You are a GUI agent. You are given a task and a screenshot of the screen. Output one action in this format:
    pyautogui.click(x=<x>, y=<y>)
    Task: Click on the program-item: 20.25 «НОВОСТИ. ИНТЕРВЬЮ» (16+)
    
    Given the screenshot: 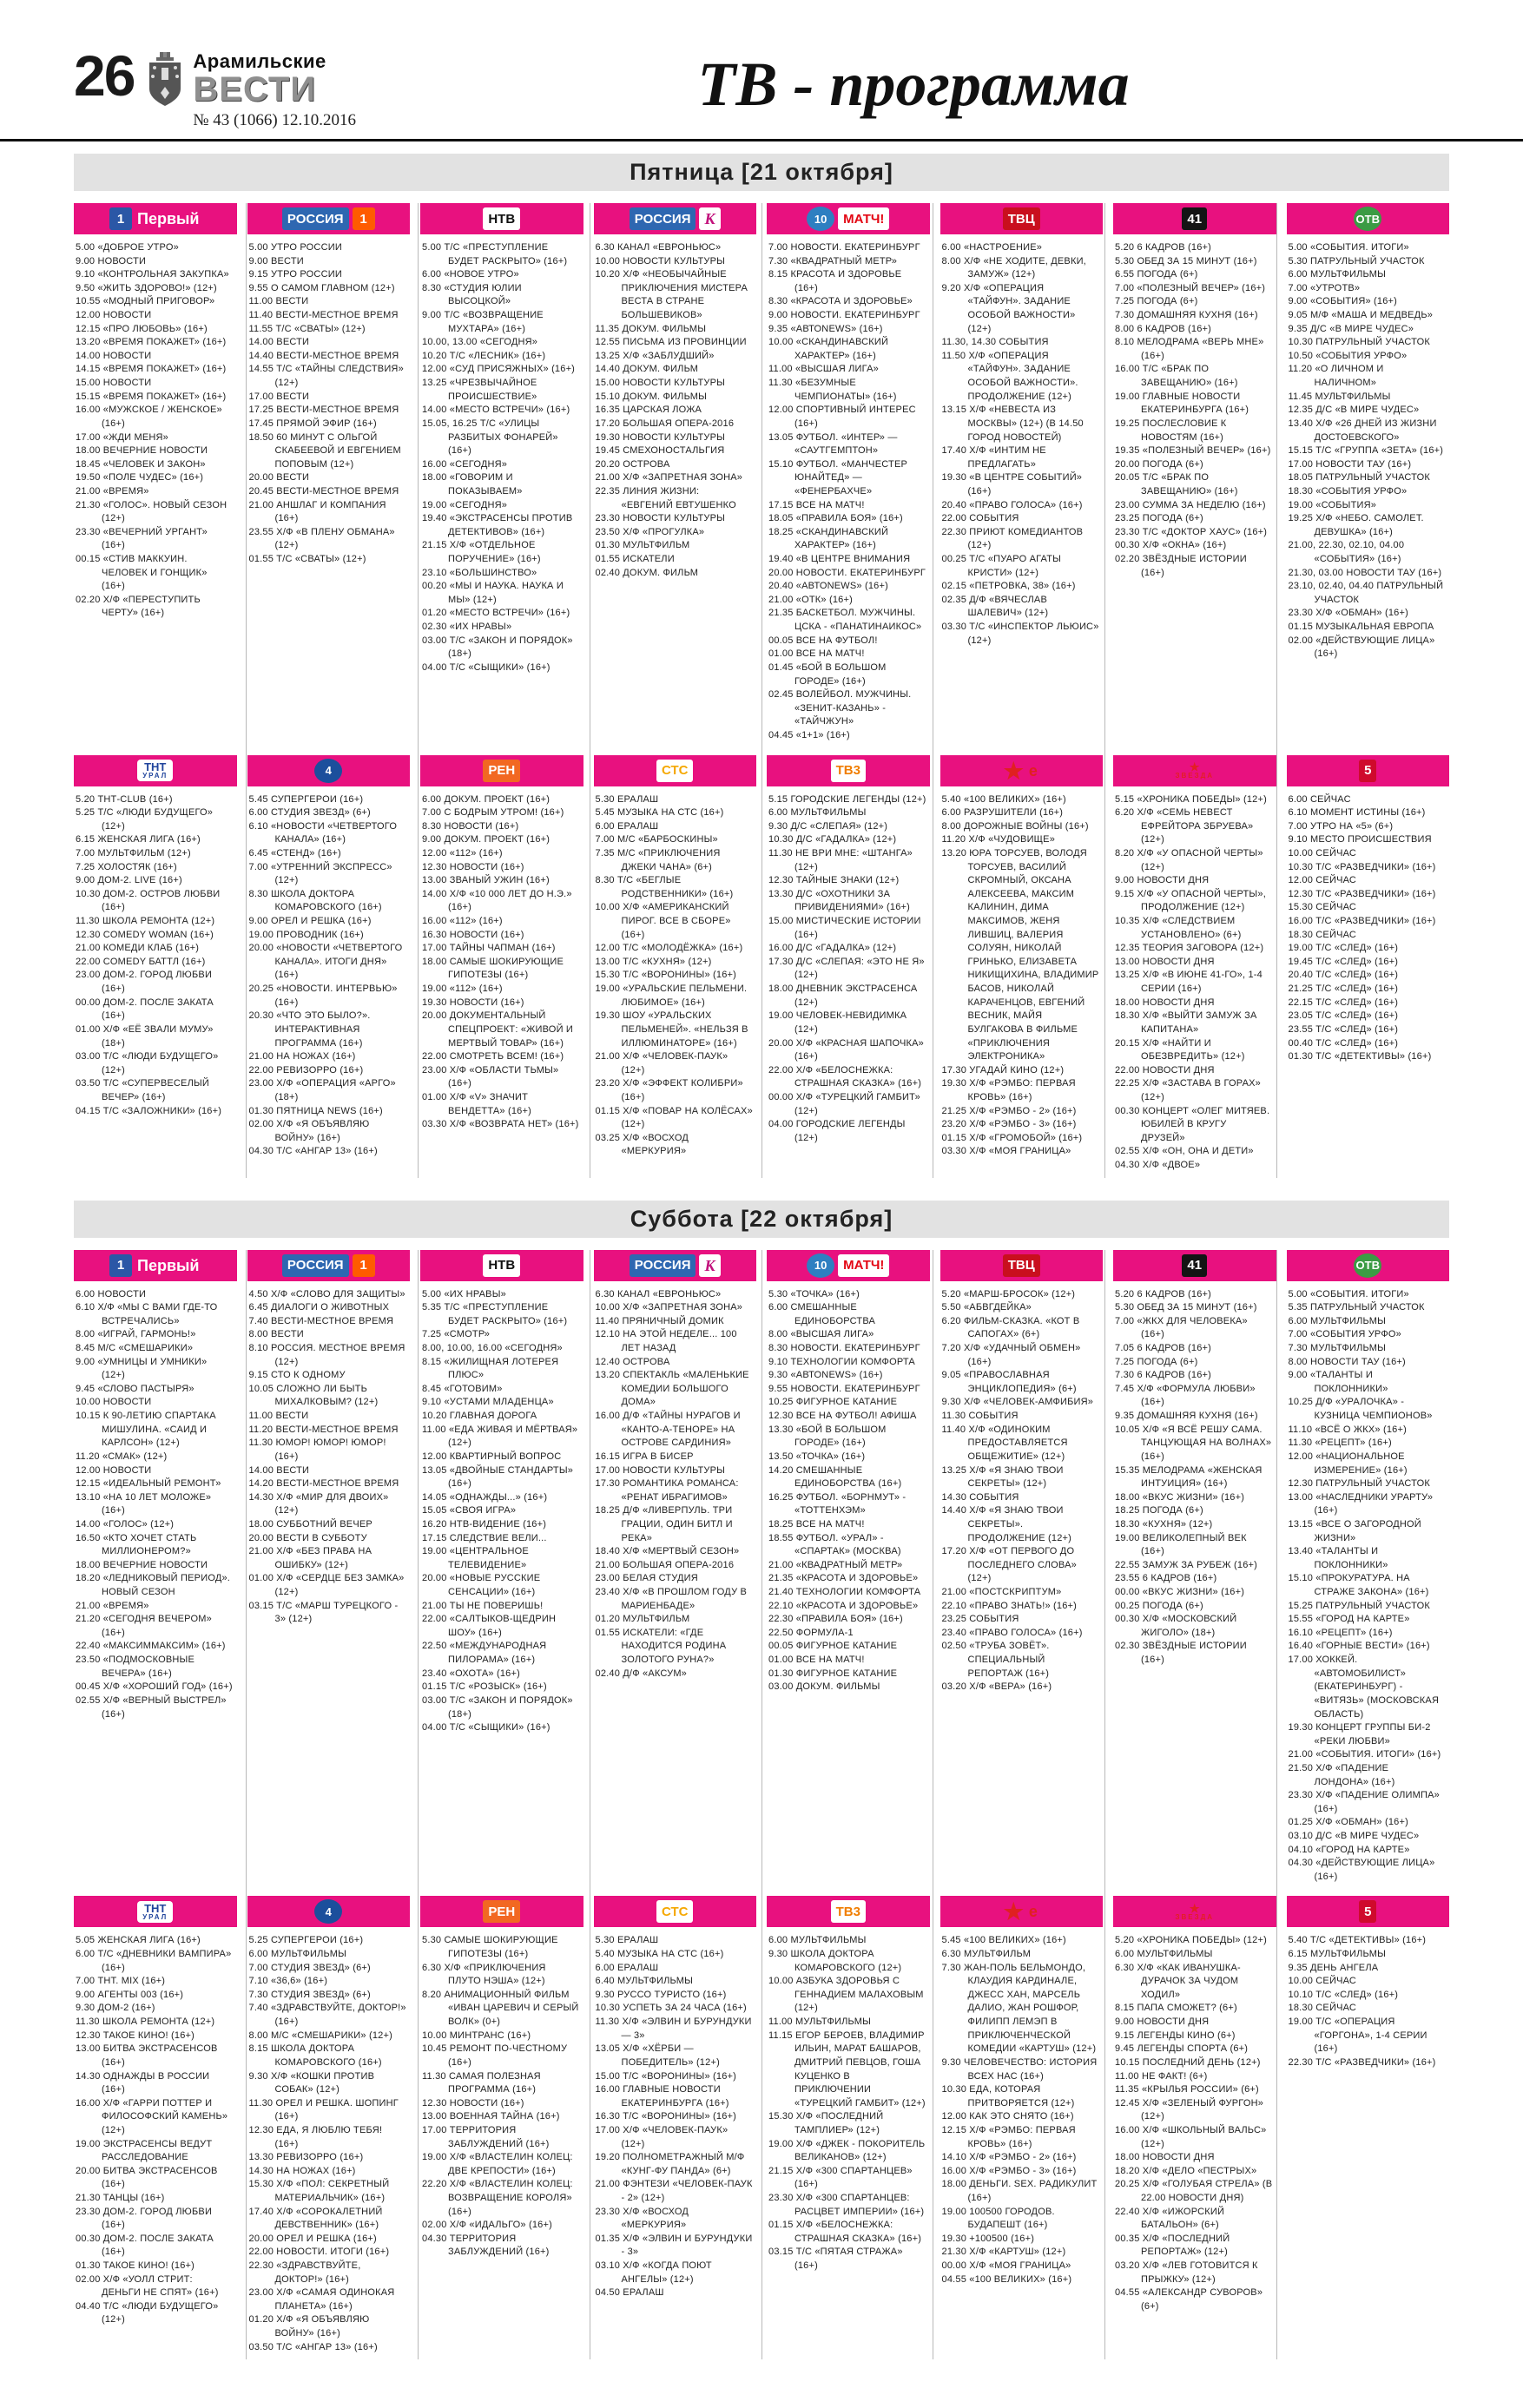 What is the action you would take?
    pyautogui.click(x=323, y=996)
    